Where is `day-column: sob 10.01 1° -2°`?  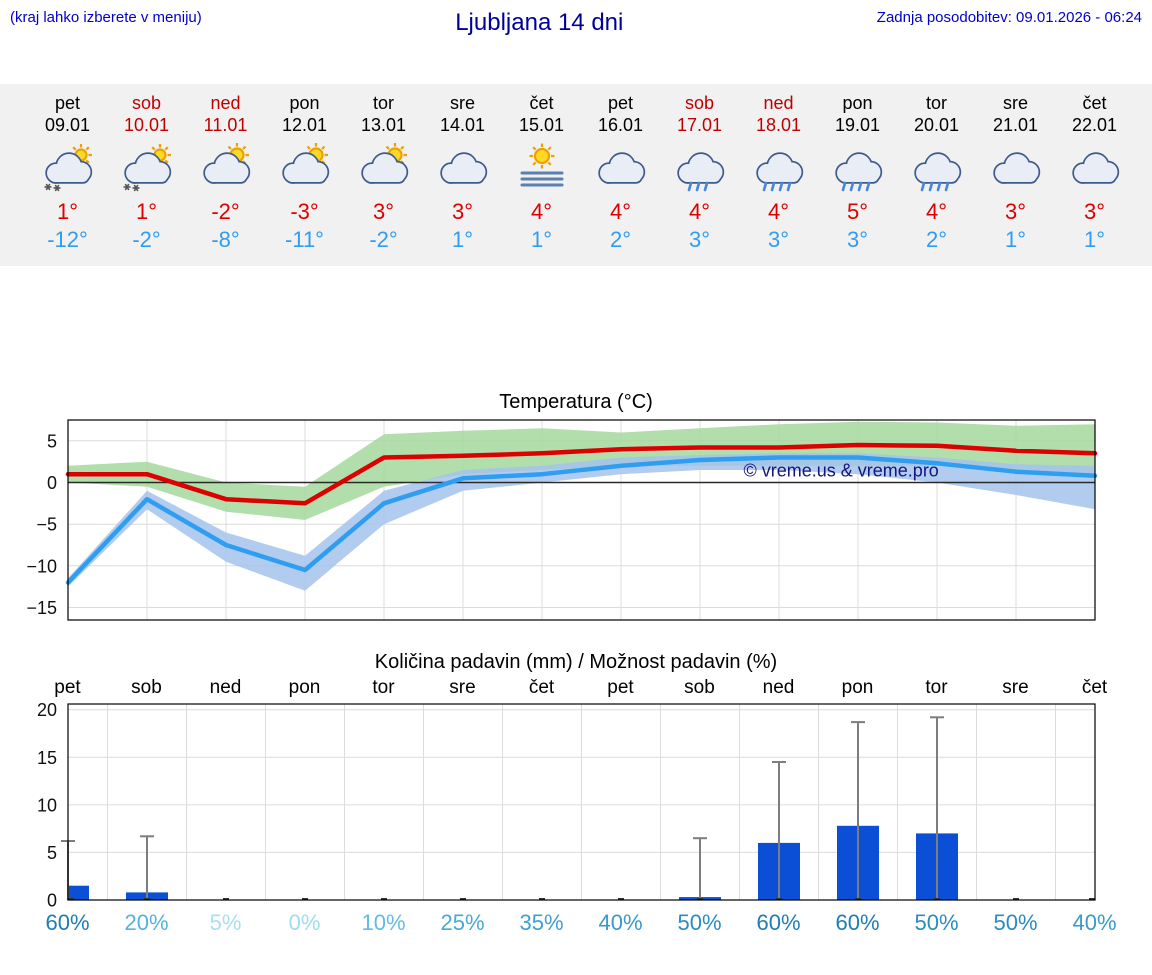 day-column: sob 10.01 1° -2° is located at coordinates (146, 173).